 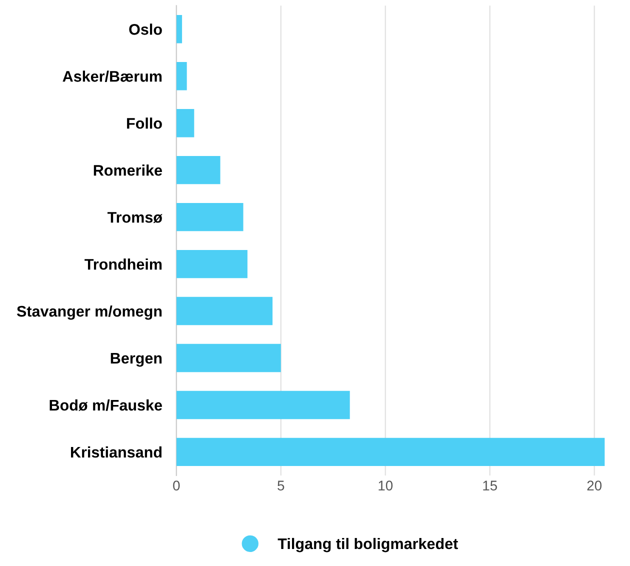 I want to click on y-tick-label: Follo, so click(x=144, y=123).